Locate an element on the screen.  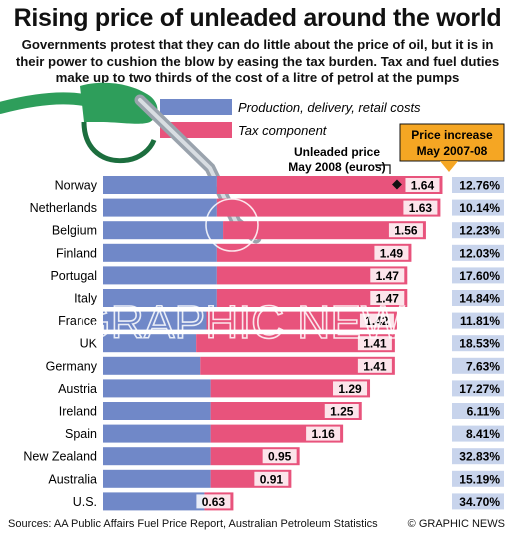
increase-label-belgium: 12.23% is located at coordinates (479, 231).